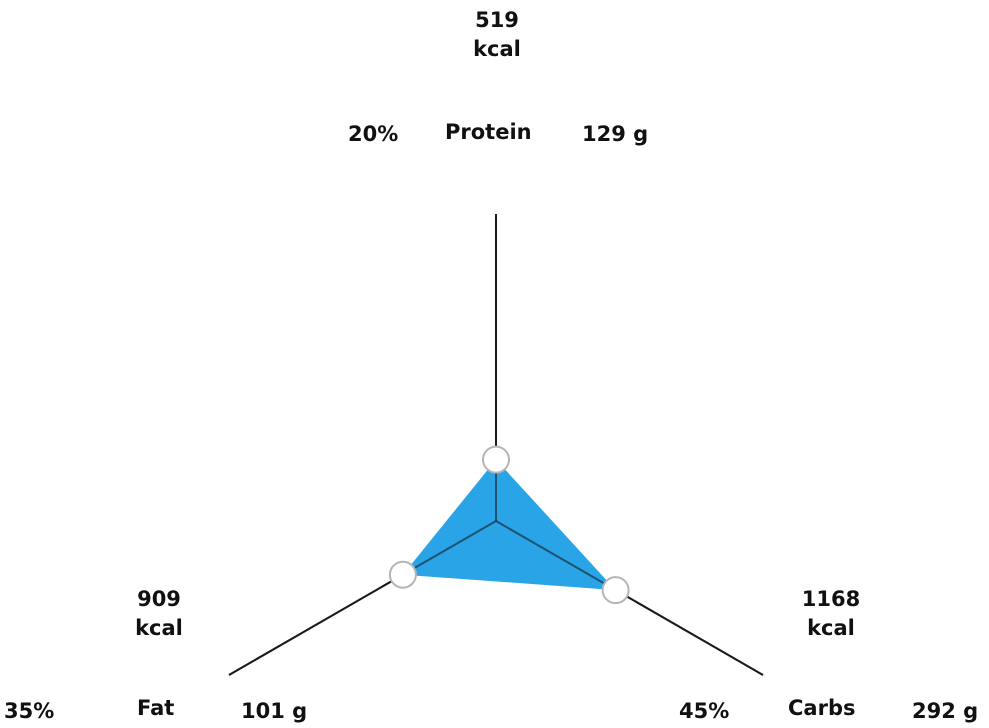  I want to click on carbs-point, so click(615, 590).